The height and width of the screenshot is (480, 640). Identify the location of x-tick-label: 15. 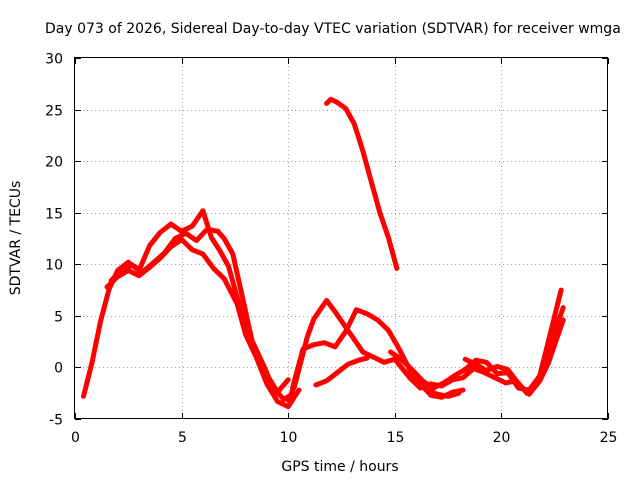
(396, 438).